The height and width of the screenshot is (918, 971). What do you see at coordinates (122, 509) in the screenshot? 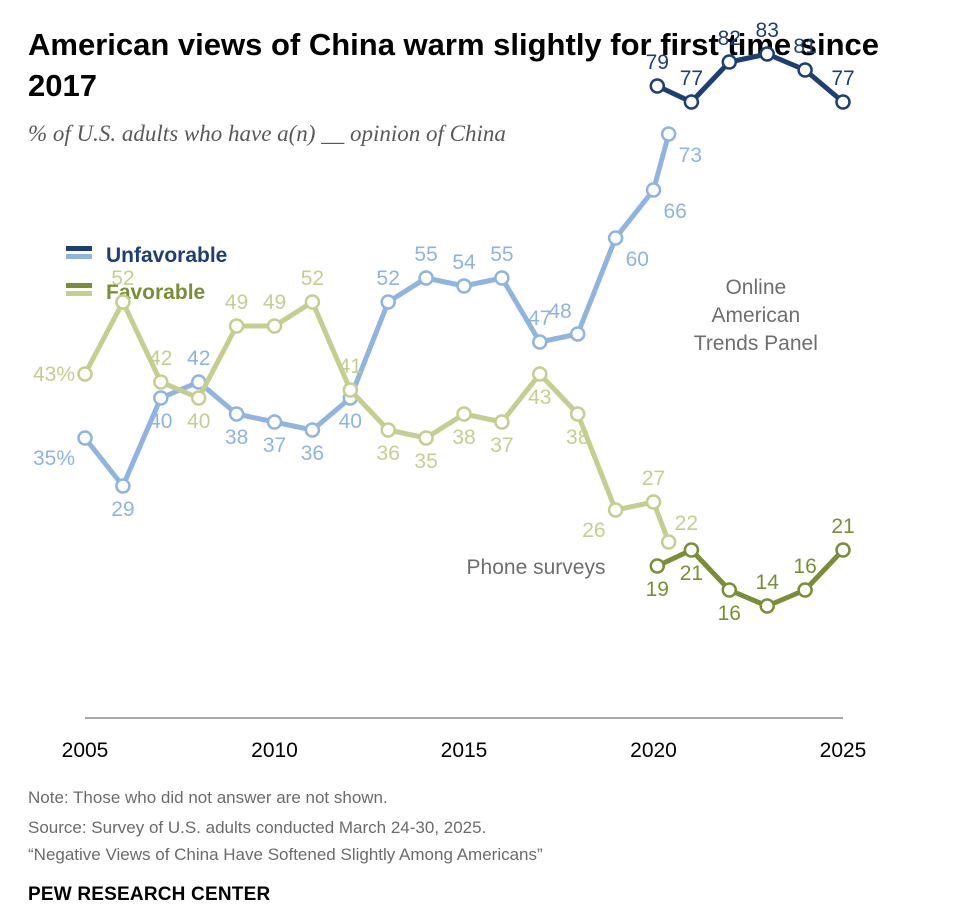
I see `data-label: 29` at bounding box center [122, 509].